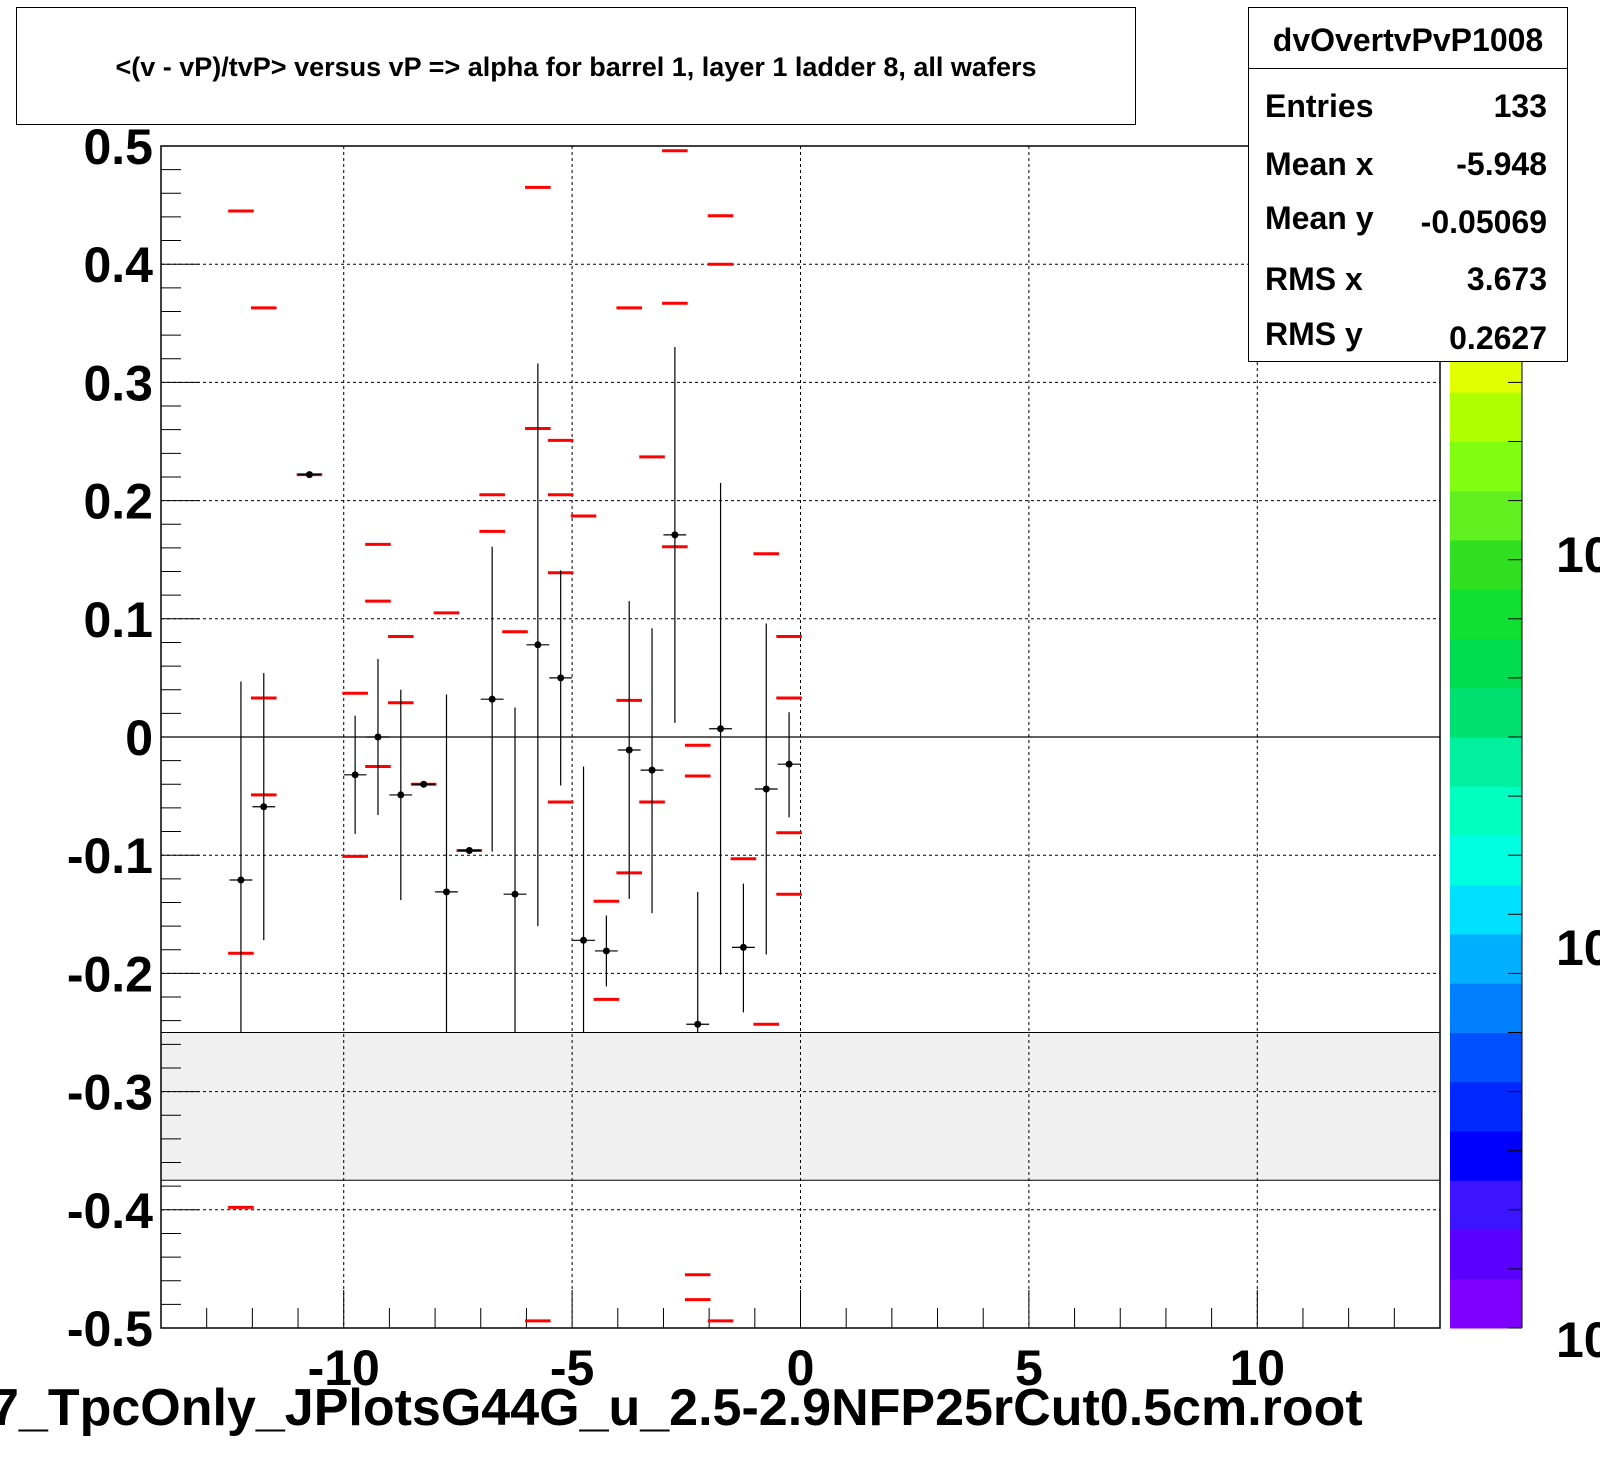 The width and height of the screenshot is (1600, 1475). I want to click on stat-rms-x-value: 3.673, so click(1506, 279).